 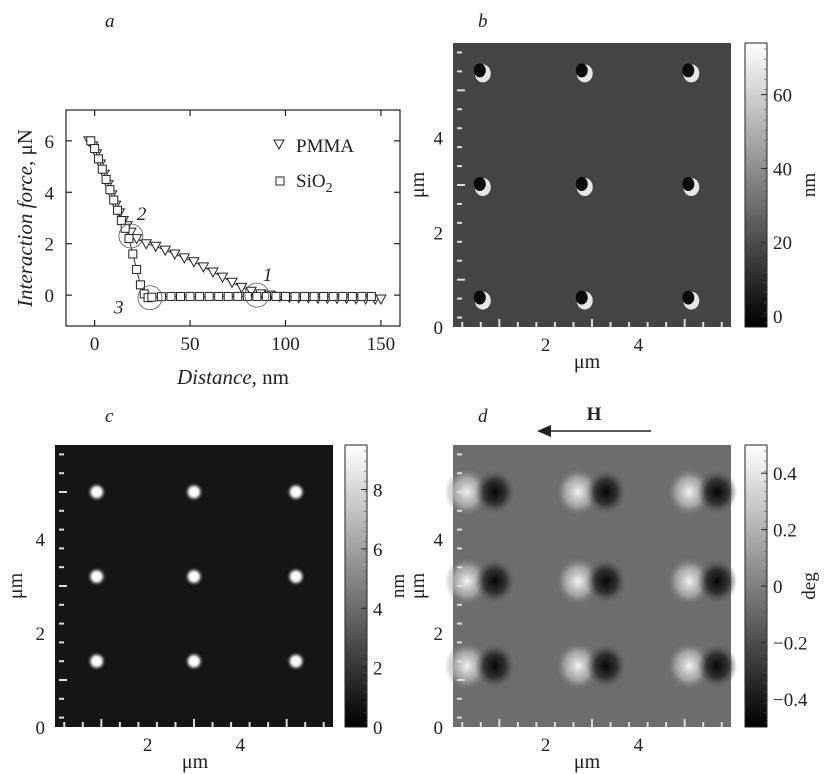 I want to click on series-line-pmma, so click(x=234, y=220).